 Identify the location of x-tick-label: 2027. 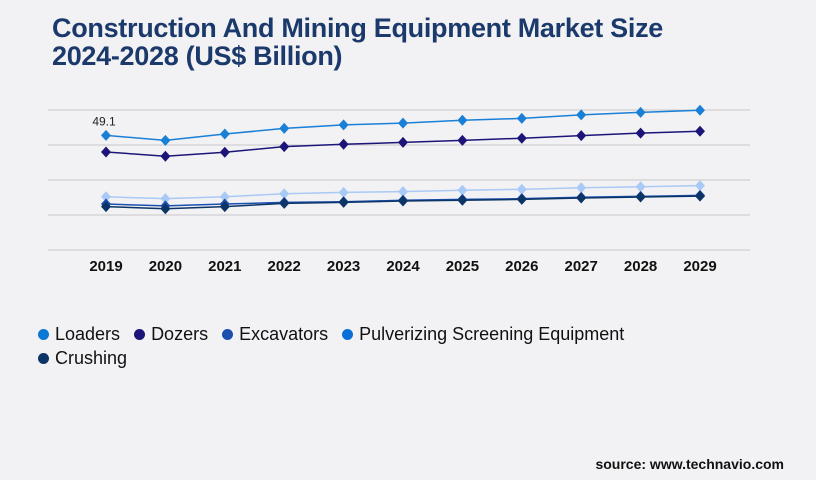
(581, 266).